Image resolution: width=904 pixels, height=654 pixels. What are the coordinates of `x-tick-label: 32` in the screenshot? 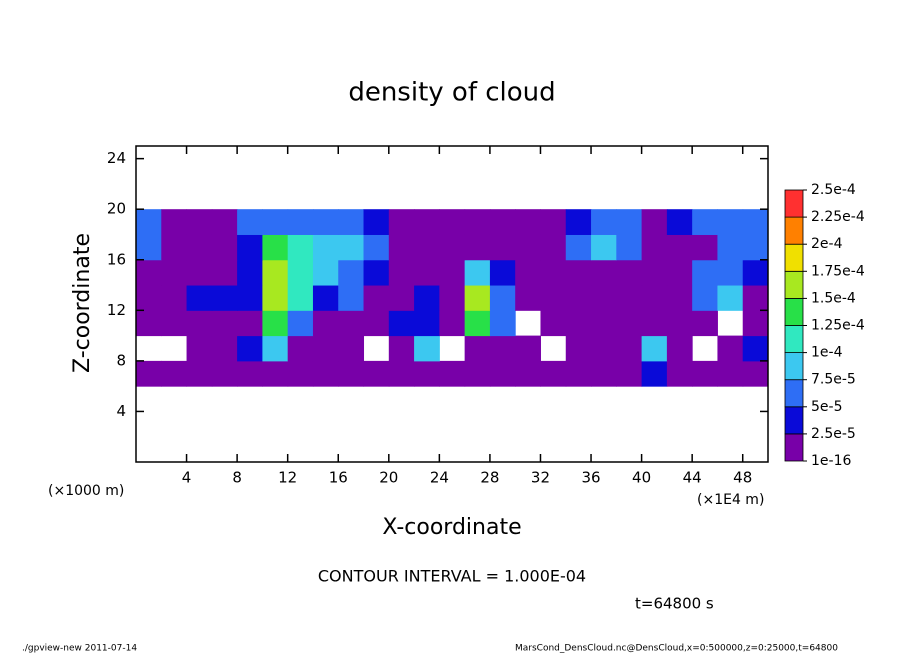 It's located at (540, 478).